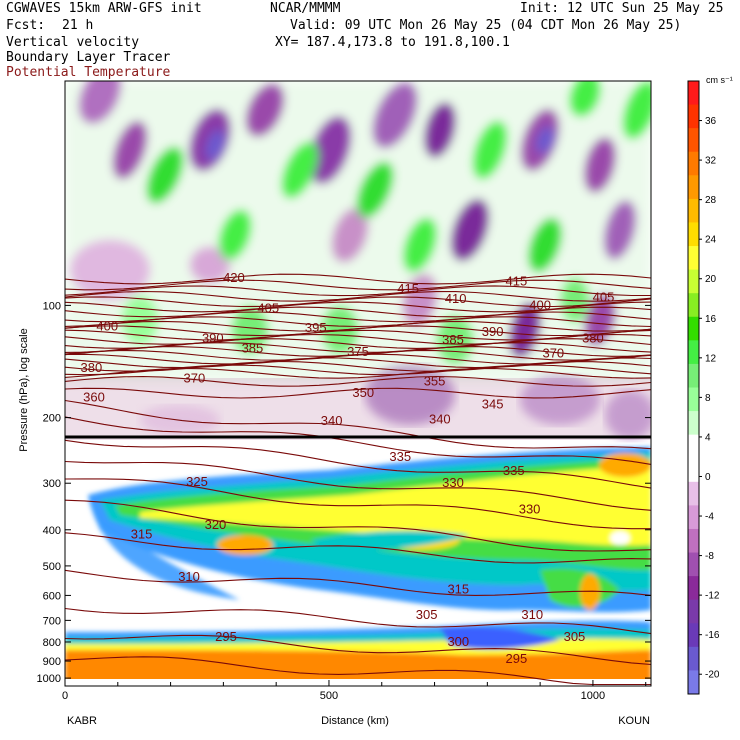  I want to click on y-tick-label: 1000, so click(49, 679).